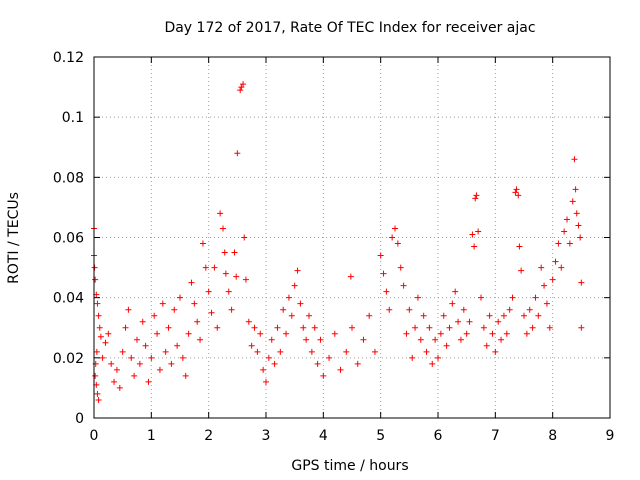 The width and height of the screenshot is (640, 480). Describe the element at coordinates (323, 436) in the screenshot. I see `x-tick-label: 4` at that location.